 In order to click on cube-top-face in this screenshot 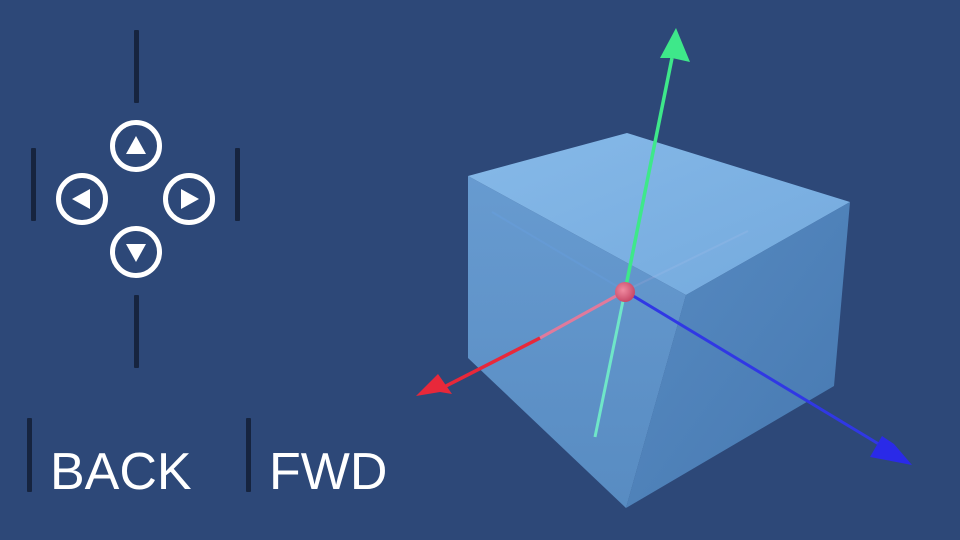, I will do `click(659, 214)`.